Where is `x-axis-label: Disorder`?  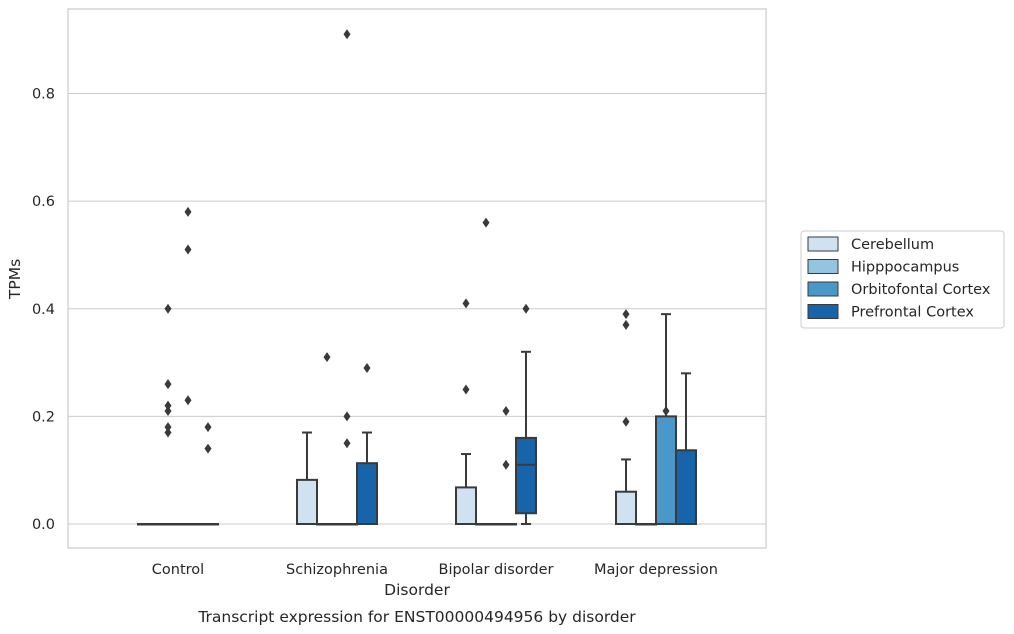 x-axis-label: Disorder is located at coordinates (417, 590).